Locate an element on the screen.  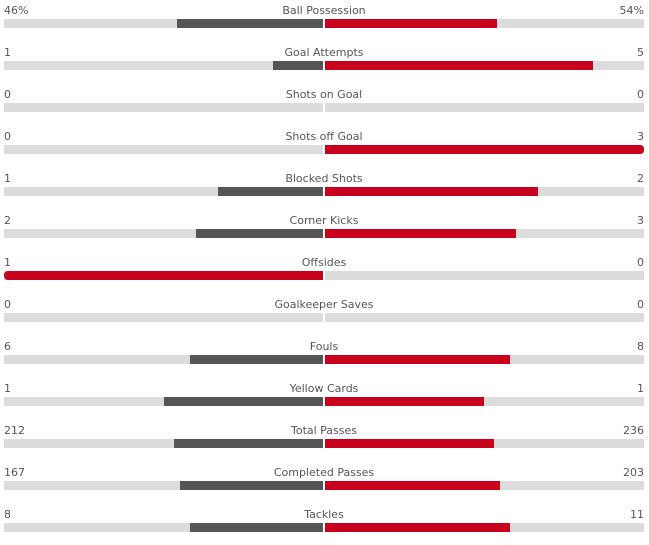
stat-row-goal-attempts: 1 Goal Attempts 5 is located at coordinates (324, 58).